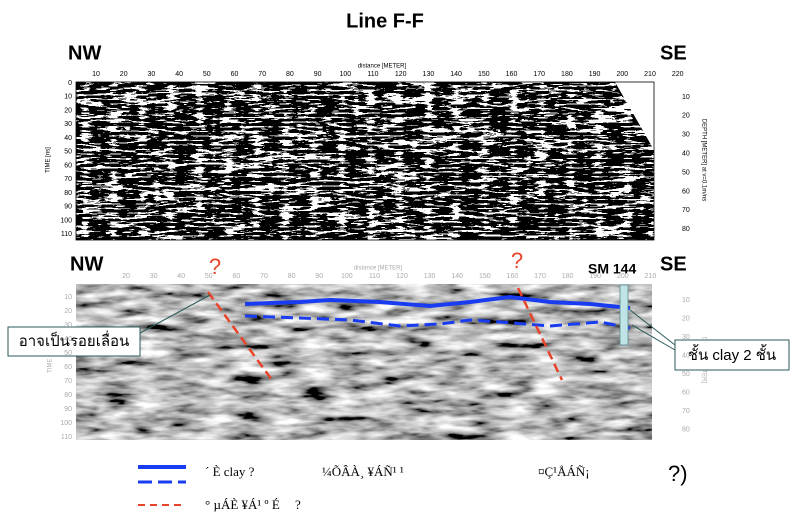  Describe the element at coordinates (96, 74) in the screenshot. I see `x-tick-label: 10` at that location.